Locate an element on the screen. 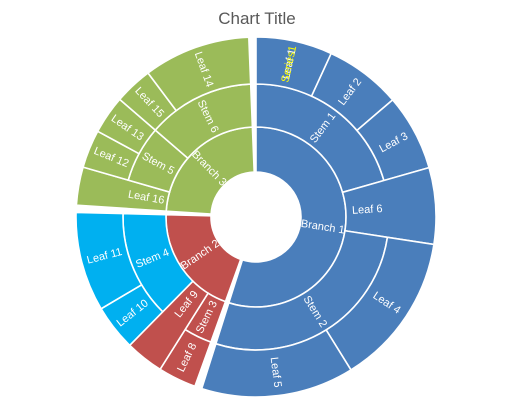  segment-label-leaf-6: Leaf 6 is located at coordinates (367, 210).